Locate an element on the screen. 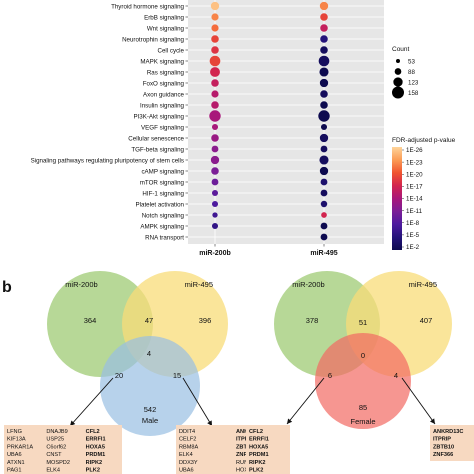  panel-b-label: b is located at coordinates (7, 287).